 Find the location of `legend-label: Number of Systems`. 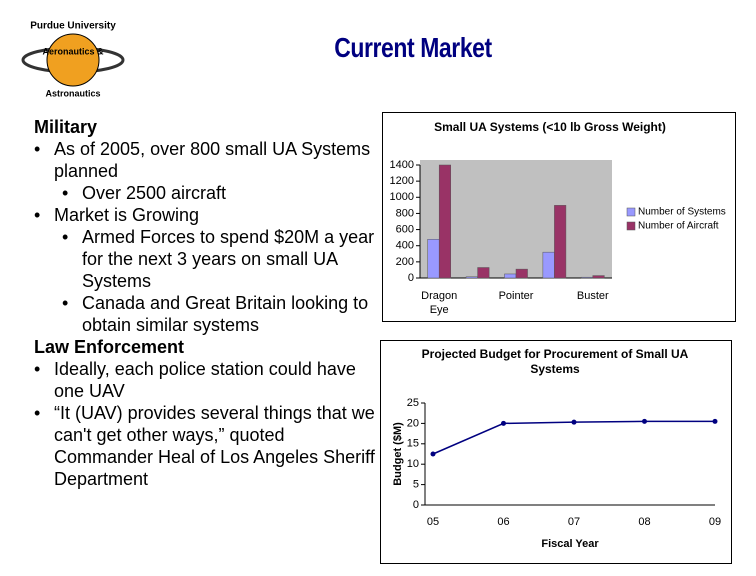

legend-label: Number of Systems is located at coordinates (682, 212).